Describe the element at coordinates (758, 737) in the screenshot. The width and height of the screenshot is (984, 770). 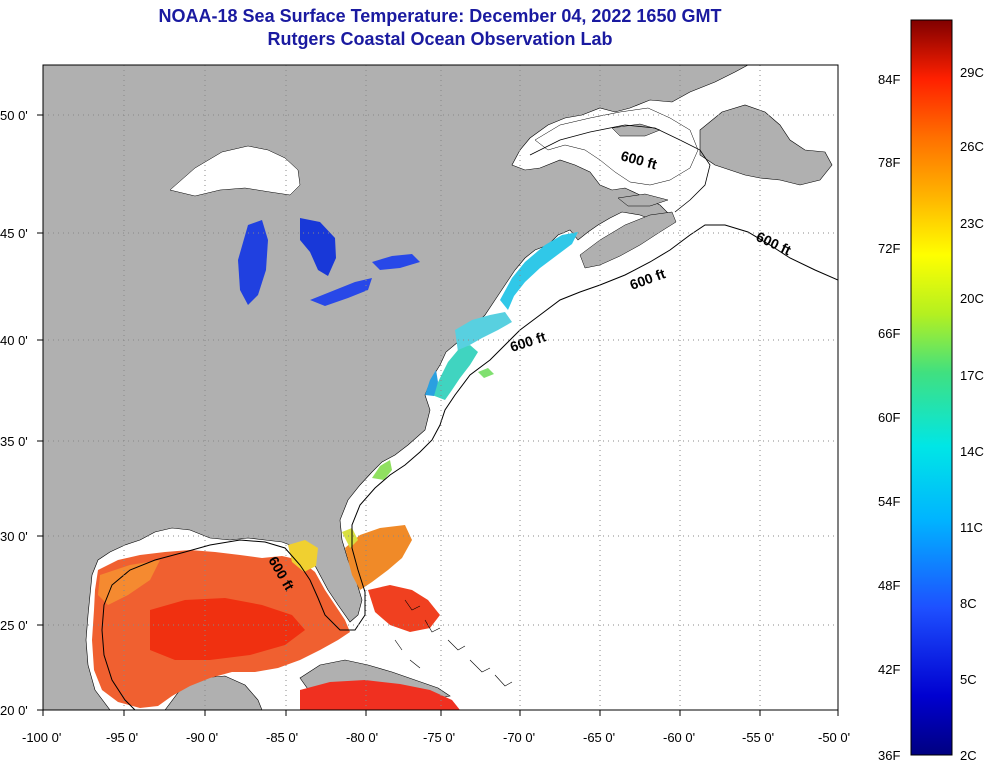
I see `lon-label: -55 0'` at that location.